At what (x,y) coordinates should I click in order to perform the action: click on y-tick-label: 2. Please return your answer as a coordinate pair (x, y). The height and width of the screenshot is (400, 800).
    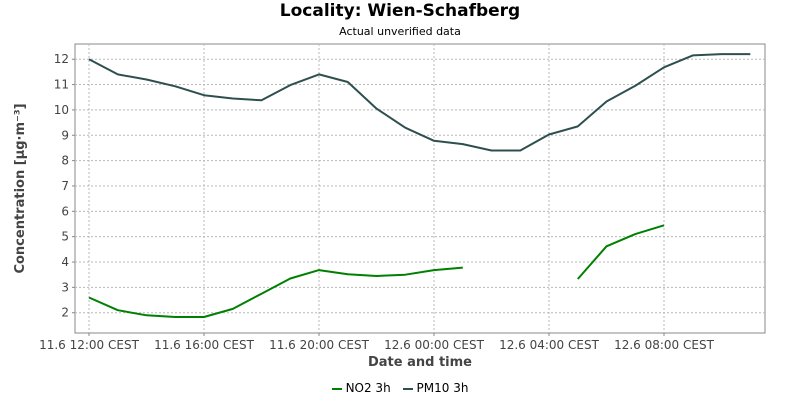
    Looking at the image, I should click on (65, 313).